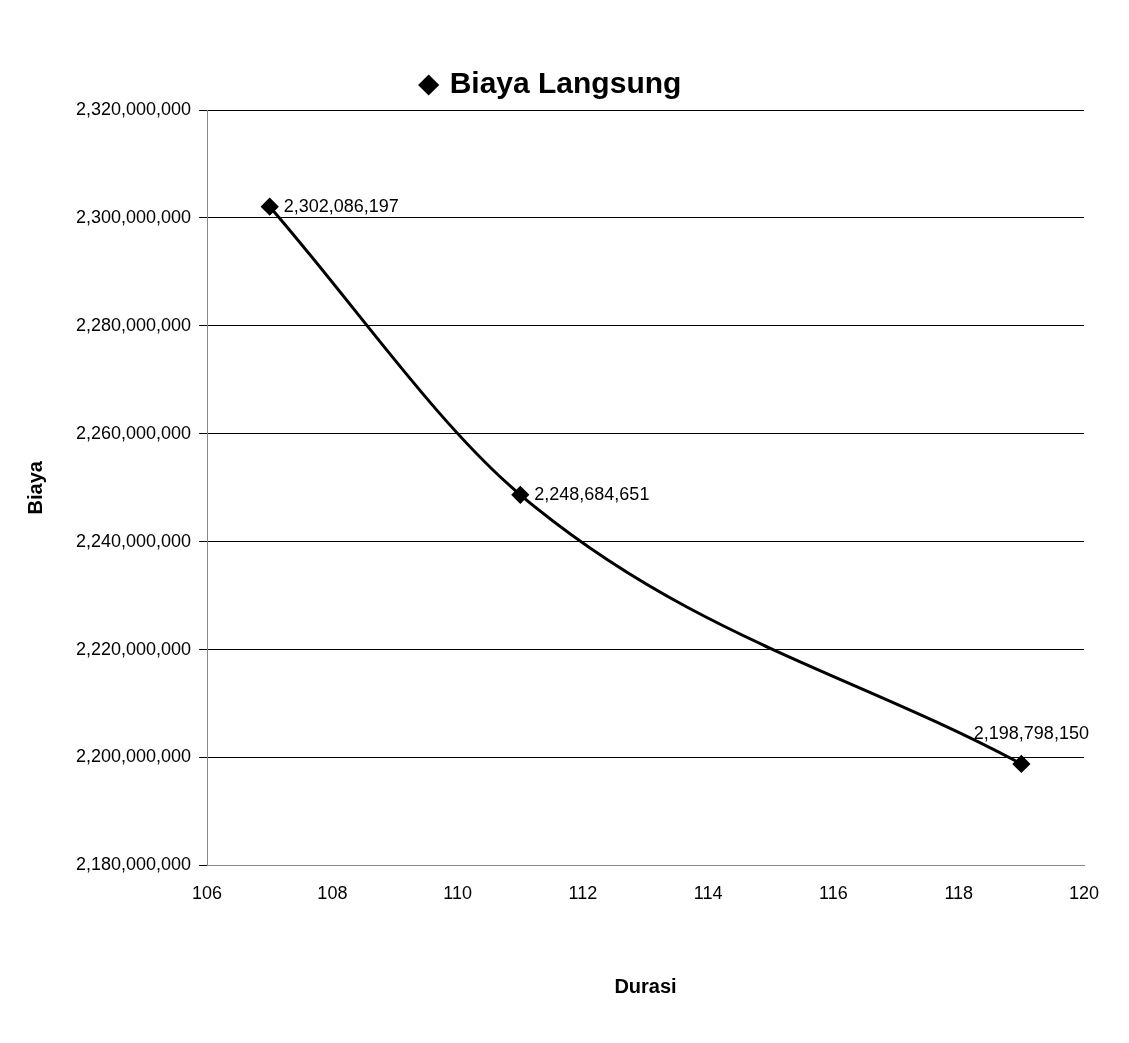  Describe the element at coordinates (645, 985) in the screenshot. I see `x-axis-title: Durasi` at that location.